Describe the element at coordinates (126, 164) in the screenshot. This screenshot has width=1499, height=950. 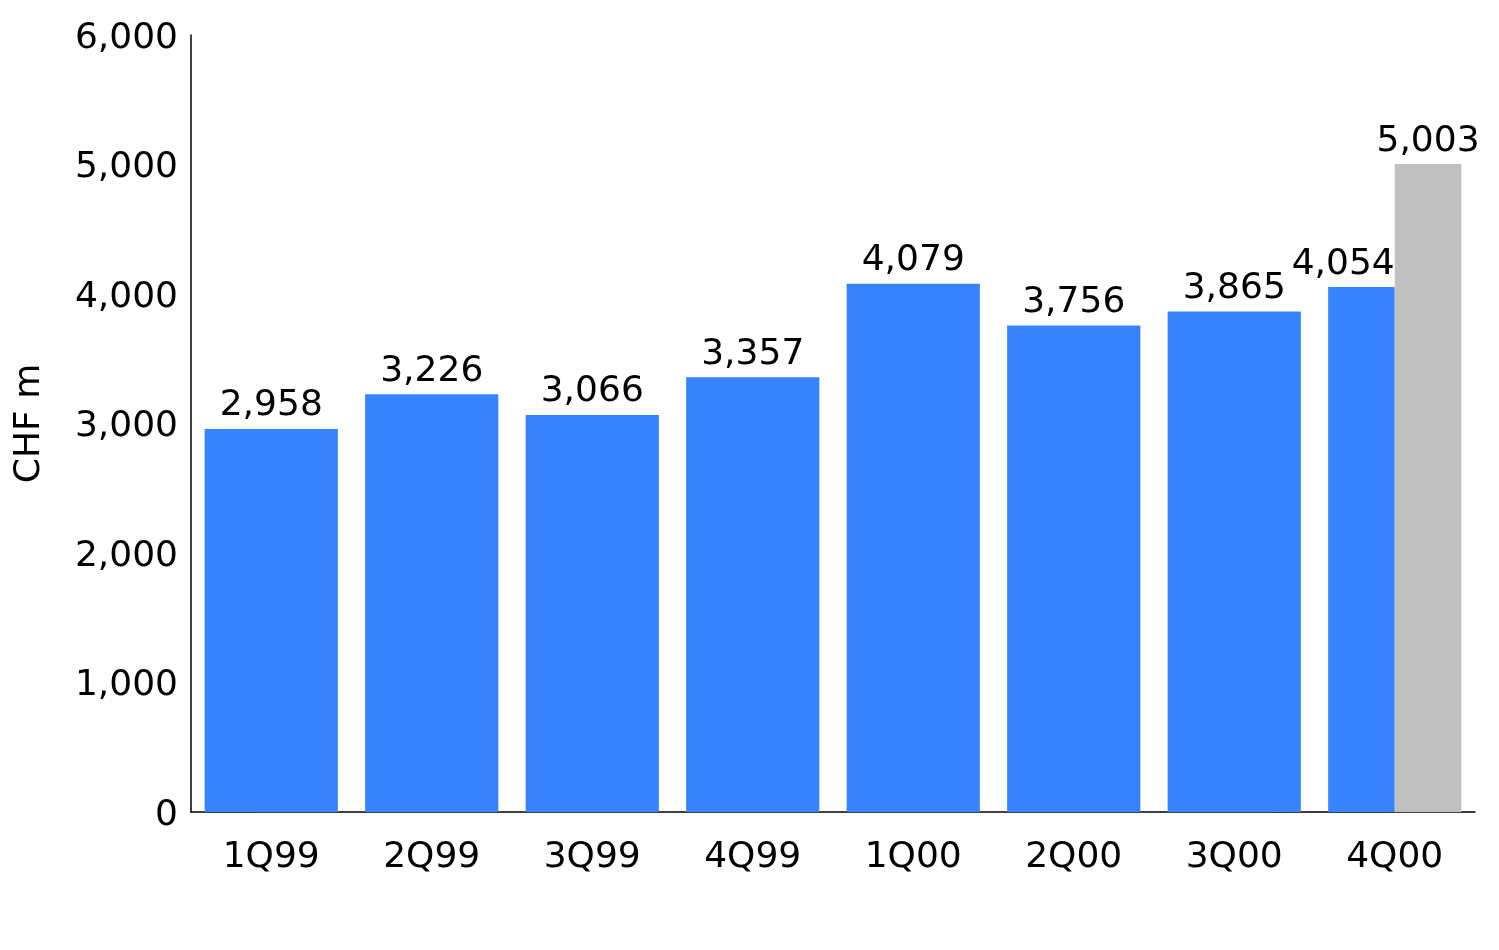
I see `y-tick-label: 5,000` at that location.